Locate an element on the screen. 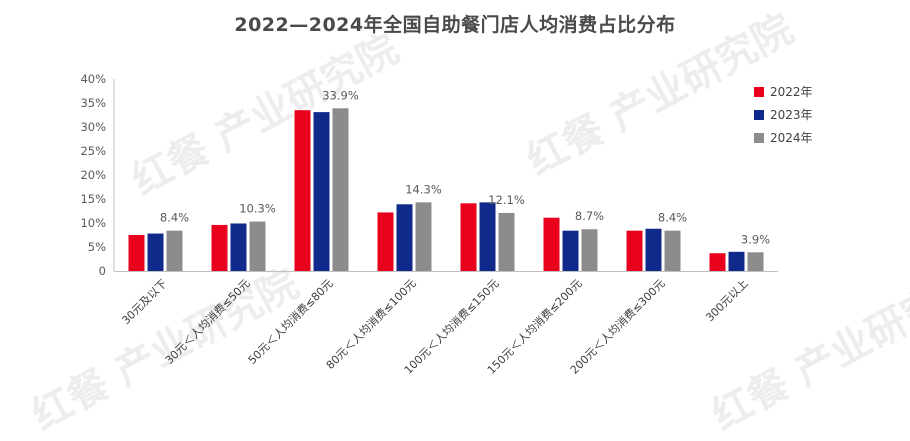 The image size is (910, 441). y-tick-label: 35% is located at coordinates (93, 103).